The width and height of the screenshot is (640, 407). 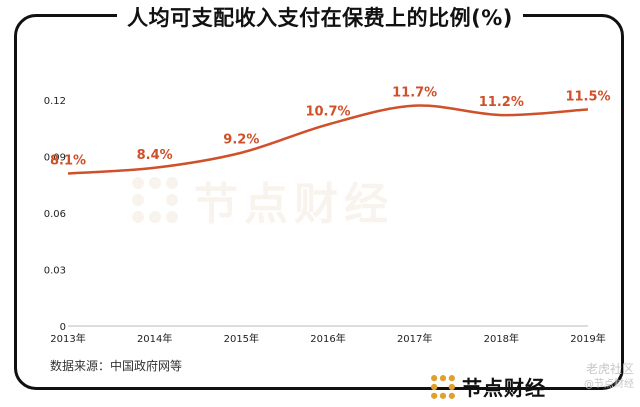 What do you see at coordinates (609, 377) in the screenshot?
I see `corner-watermark: 老虎社区 @节点财经` at bounding box center [609, 377].